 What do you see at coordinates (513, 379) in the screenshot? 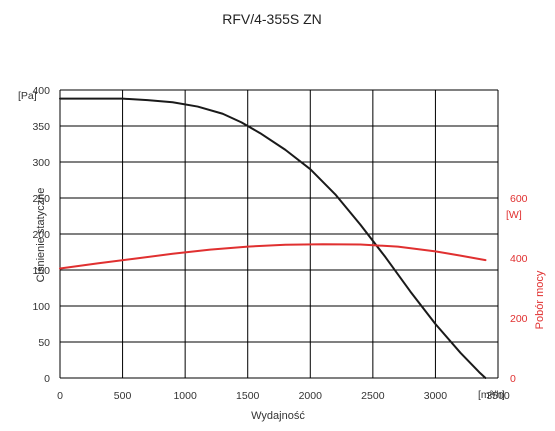
I see `y2-tick-label: 0` at bounding box center [513, 379].